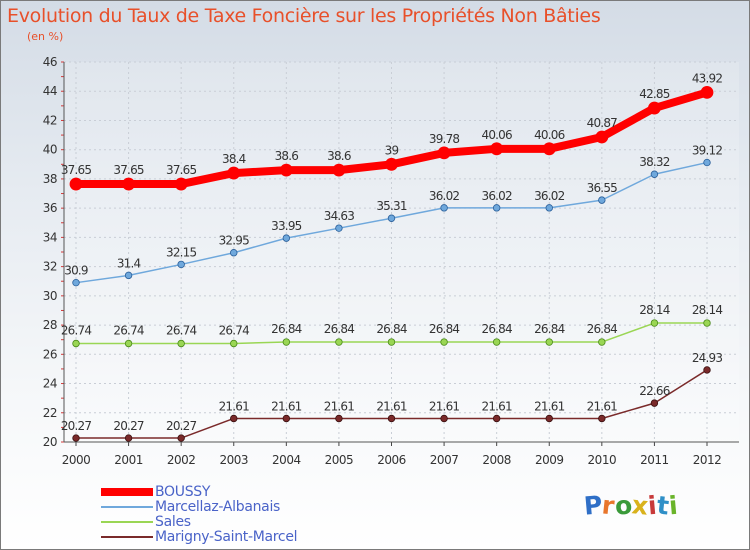 This screenshot has width=750, height=550. What do you see at coordinates (50, 442) in the screenshot?
I see `y-tick-label: 20` at bounding box center [50, 442].